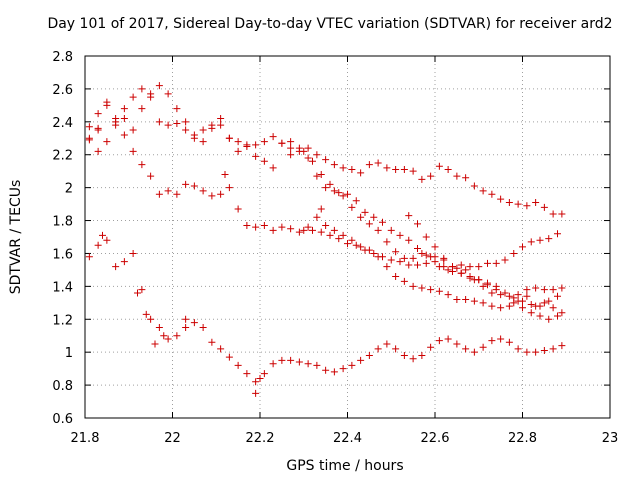 Image resolution: width=640 pixels, height=480 pixels. I want to click on y-axis-label: SDTVAR / TECUs, so click(16, 237).